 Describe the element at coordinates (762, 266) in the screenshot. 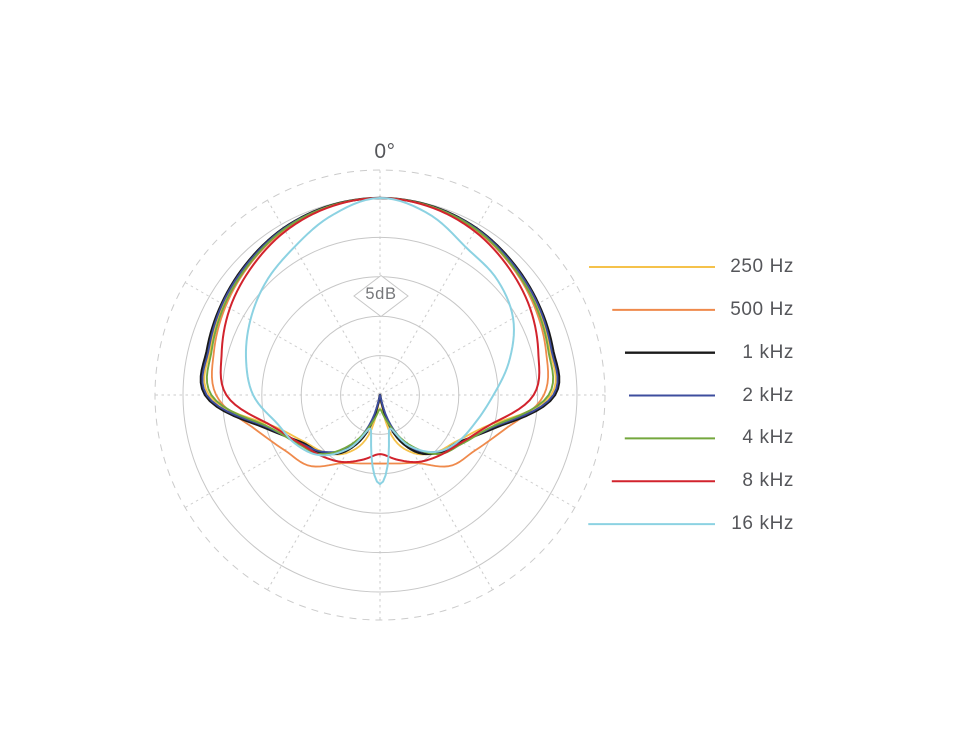

I see `legend-label-250hz: 250 Hz` at that location.